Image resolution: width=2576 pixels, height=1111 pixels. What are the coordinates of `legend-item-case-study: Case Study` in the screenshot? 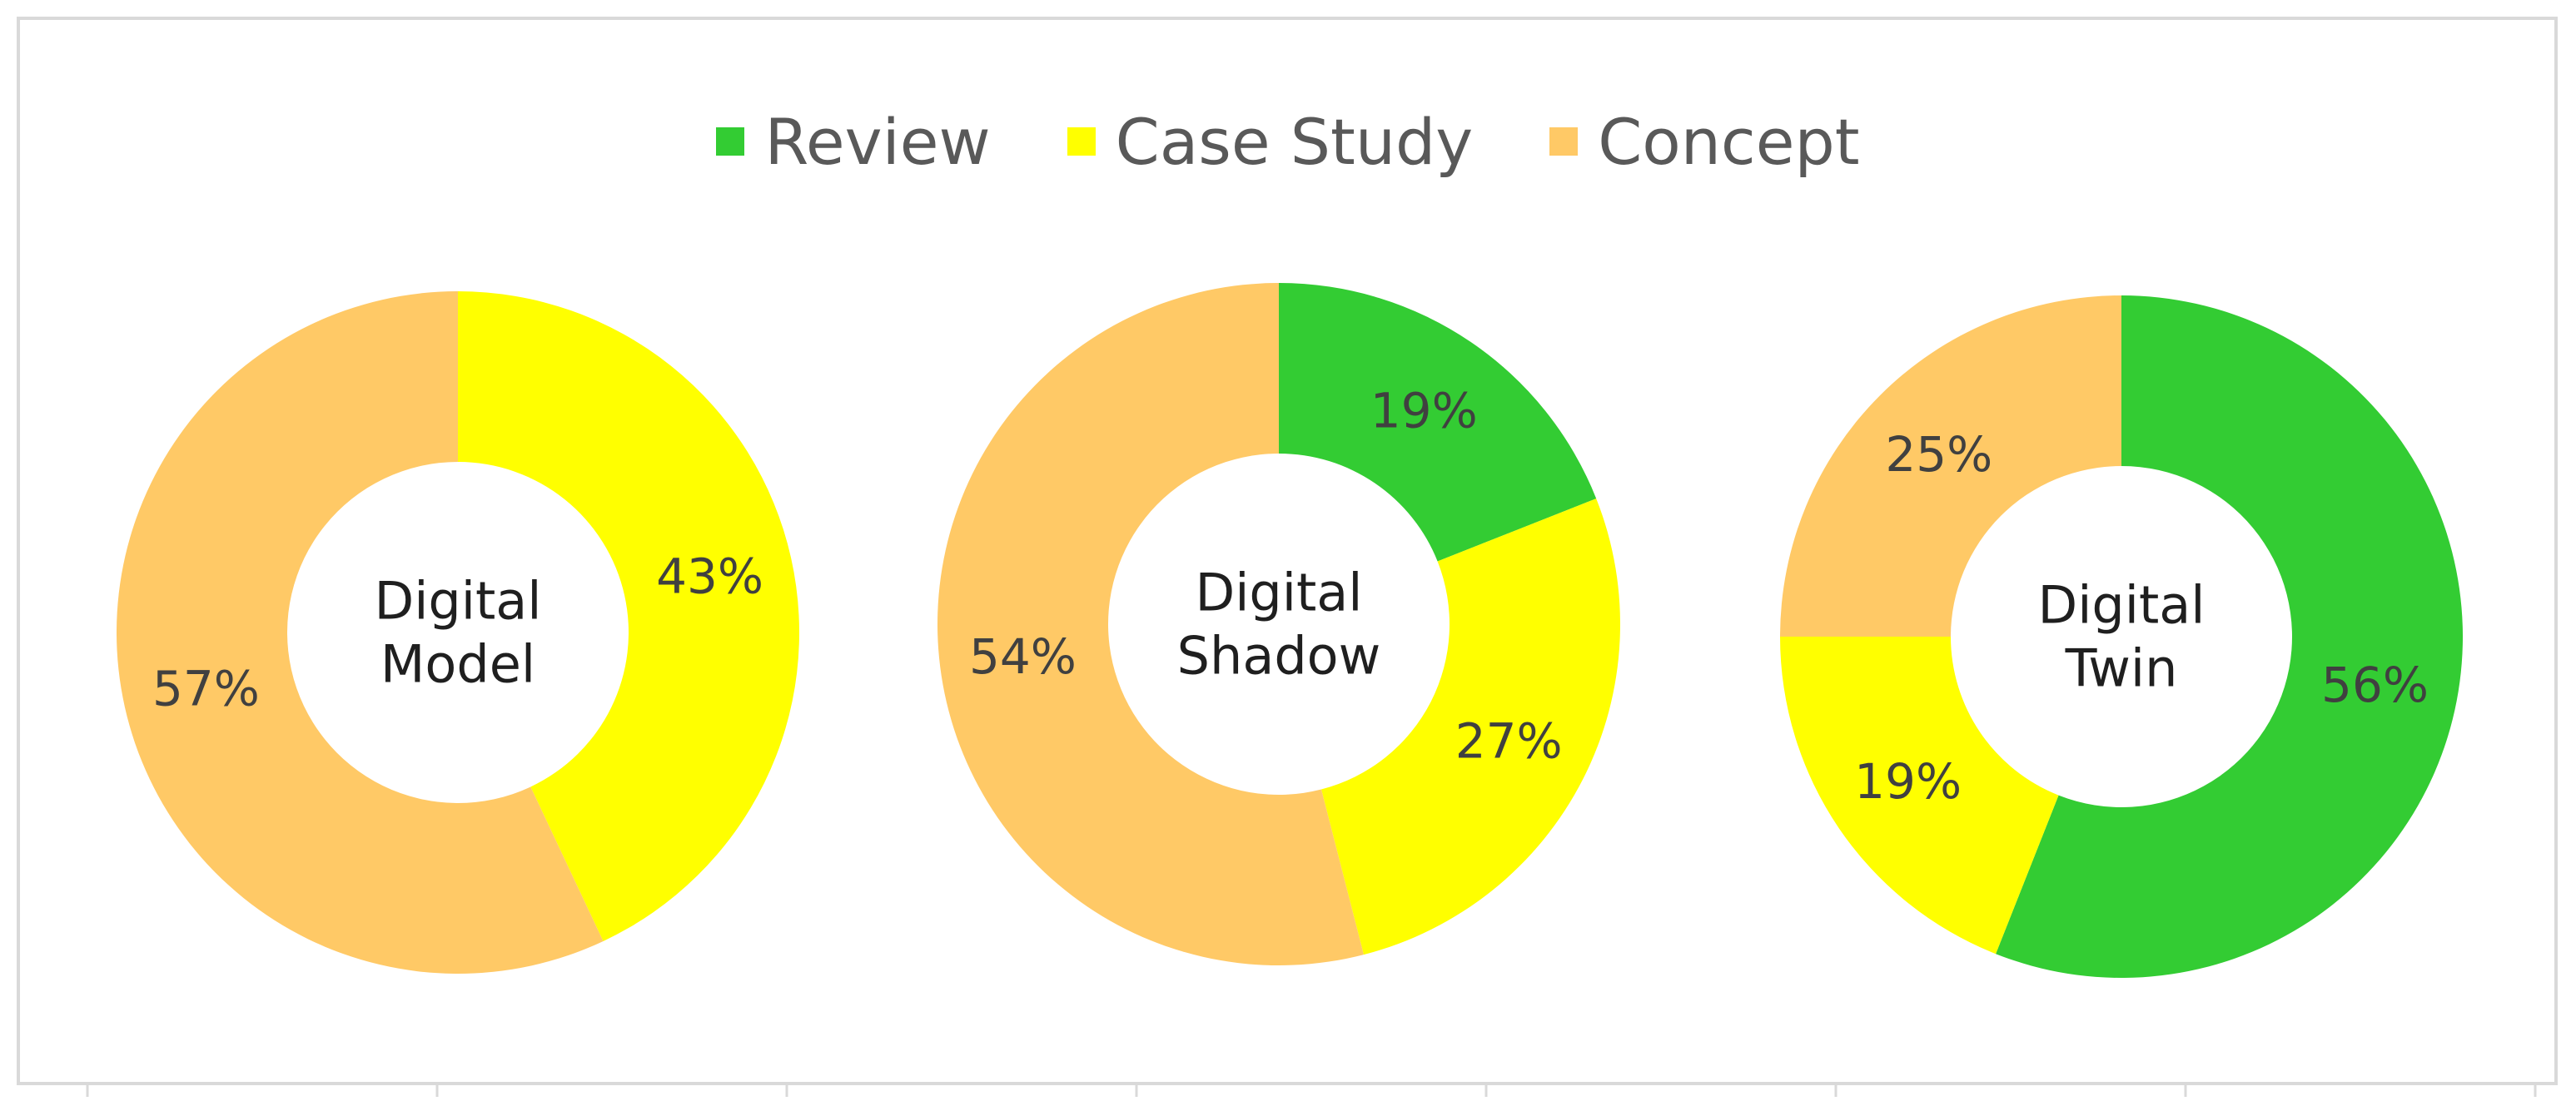 It's located at (1270, 142).